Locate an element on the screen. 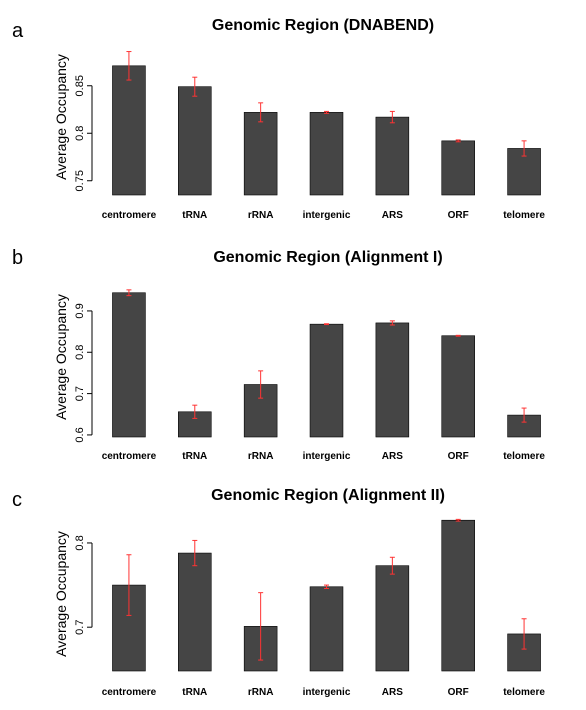 The width and height of the screenshot is (586, 710). bar-b-centromere is located at coordinates (129, 365).